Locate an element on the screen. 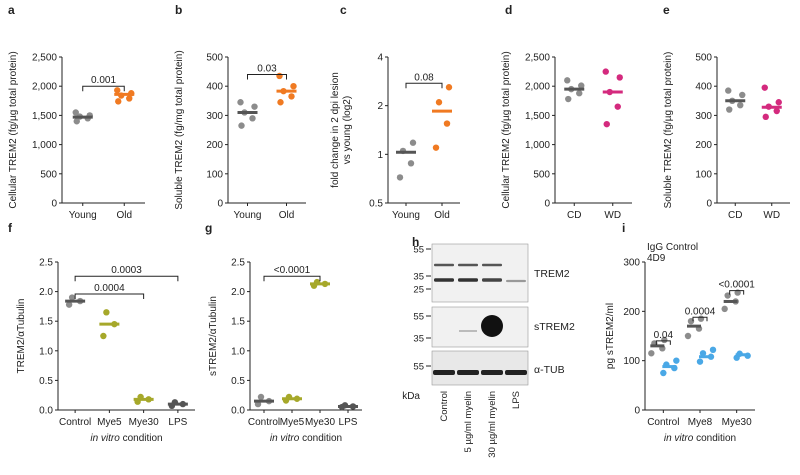  panel-letter: g is located at coordinates (208, 228).